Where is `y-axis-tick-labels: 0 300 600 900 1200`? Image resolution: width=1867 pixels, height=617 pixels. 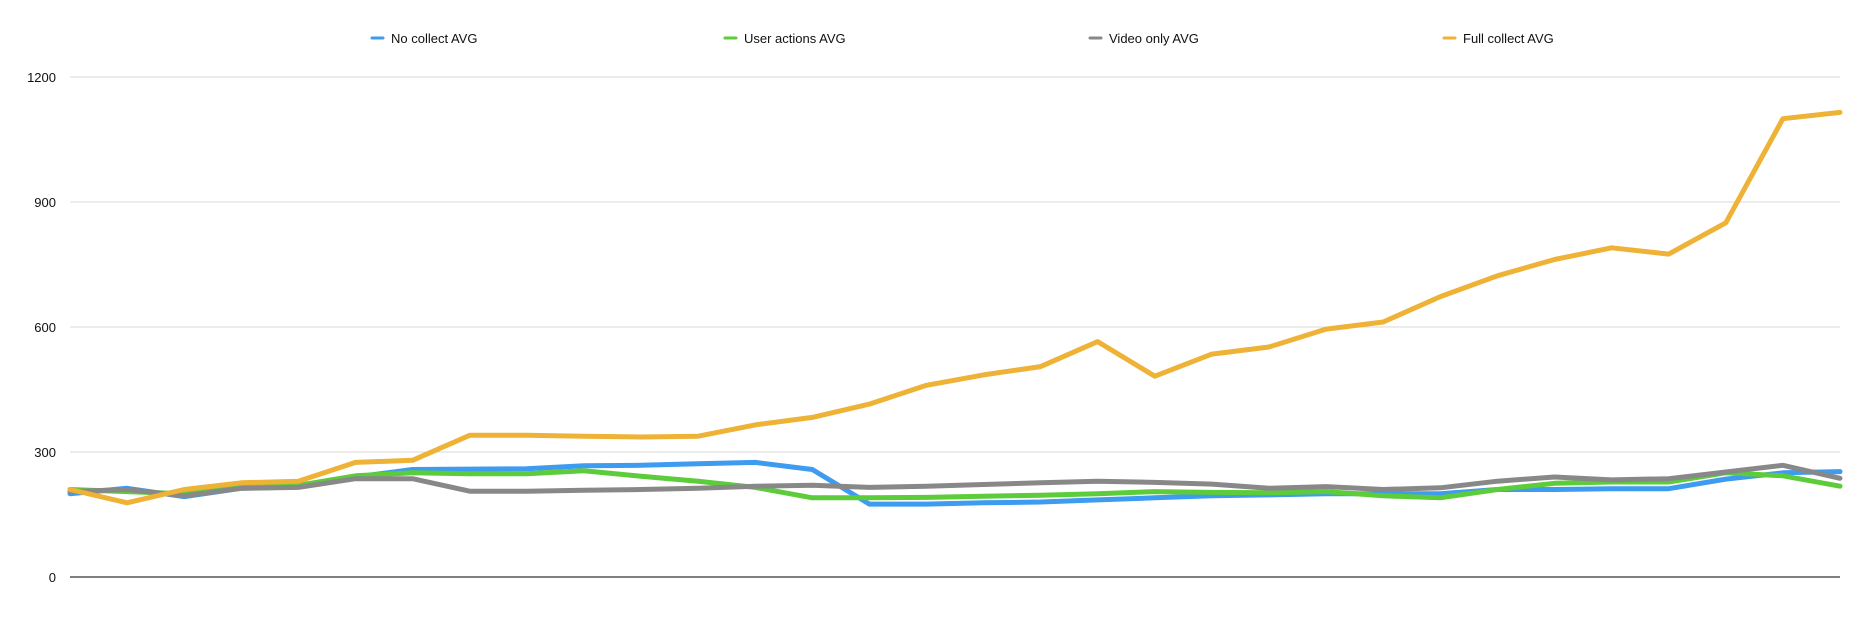
y-axis-tick-labels: 0 300 600 900 1200 is located at coordinates (41, 327).